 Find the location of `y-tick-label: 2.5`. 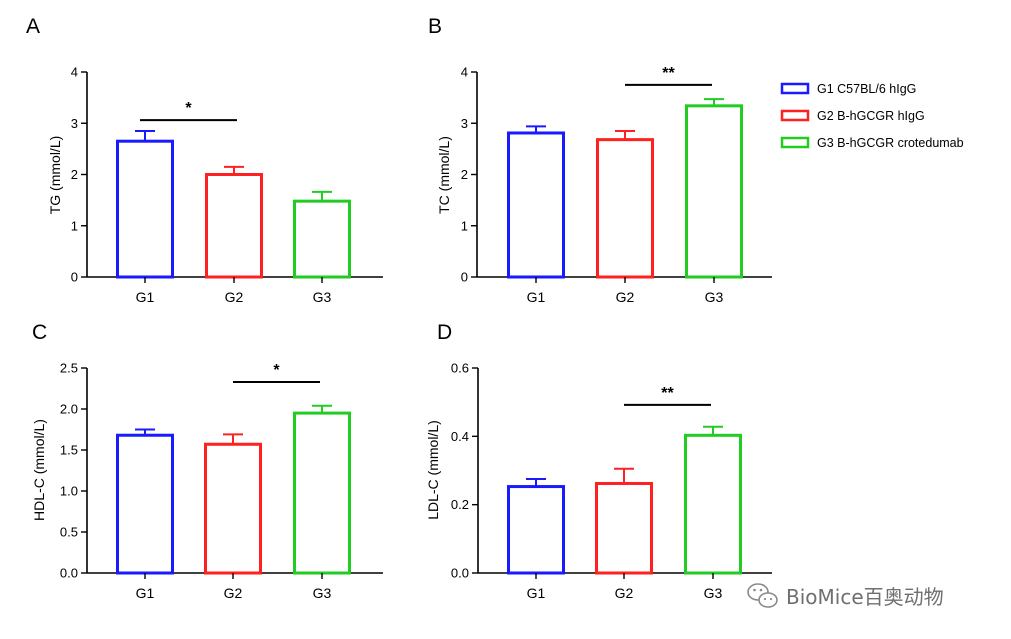

y-tick-label: 2.5 is located at coordinates (69, 368).